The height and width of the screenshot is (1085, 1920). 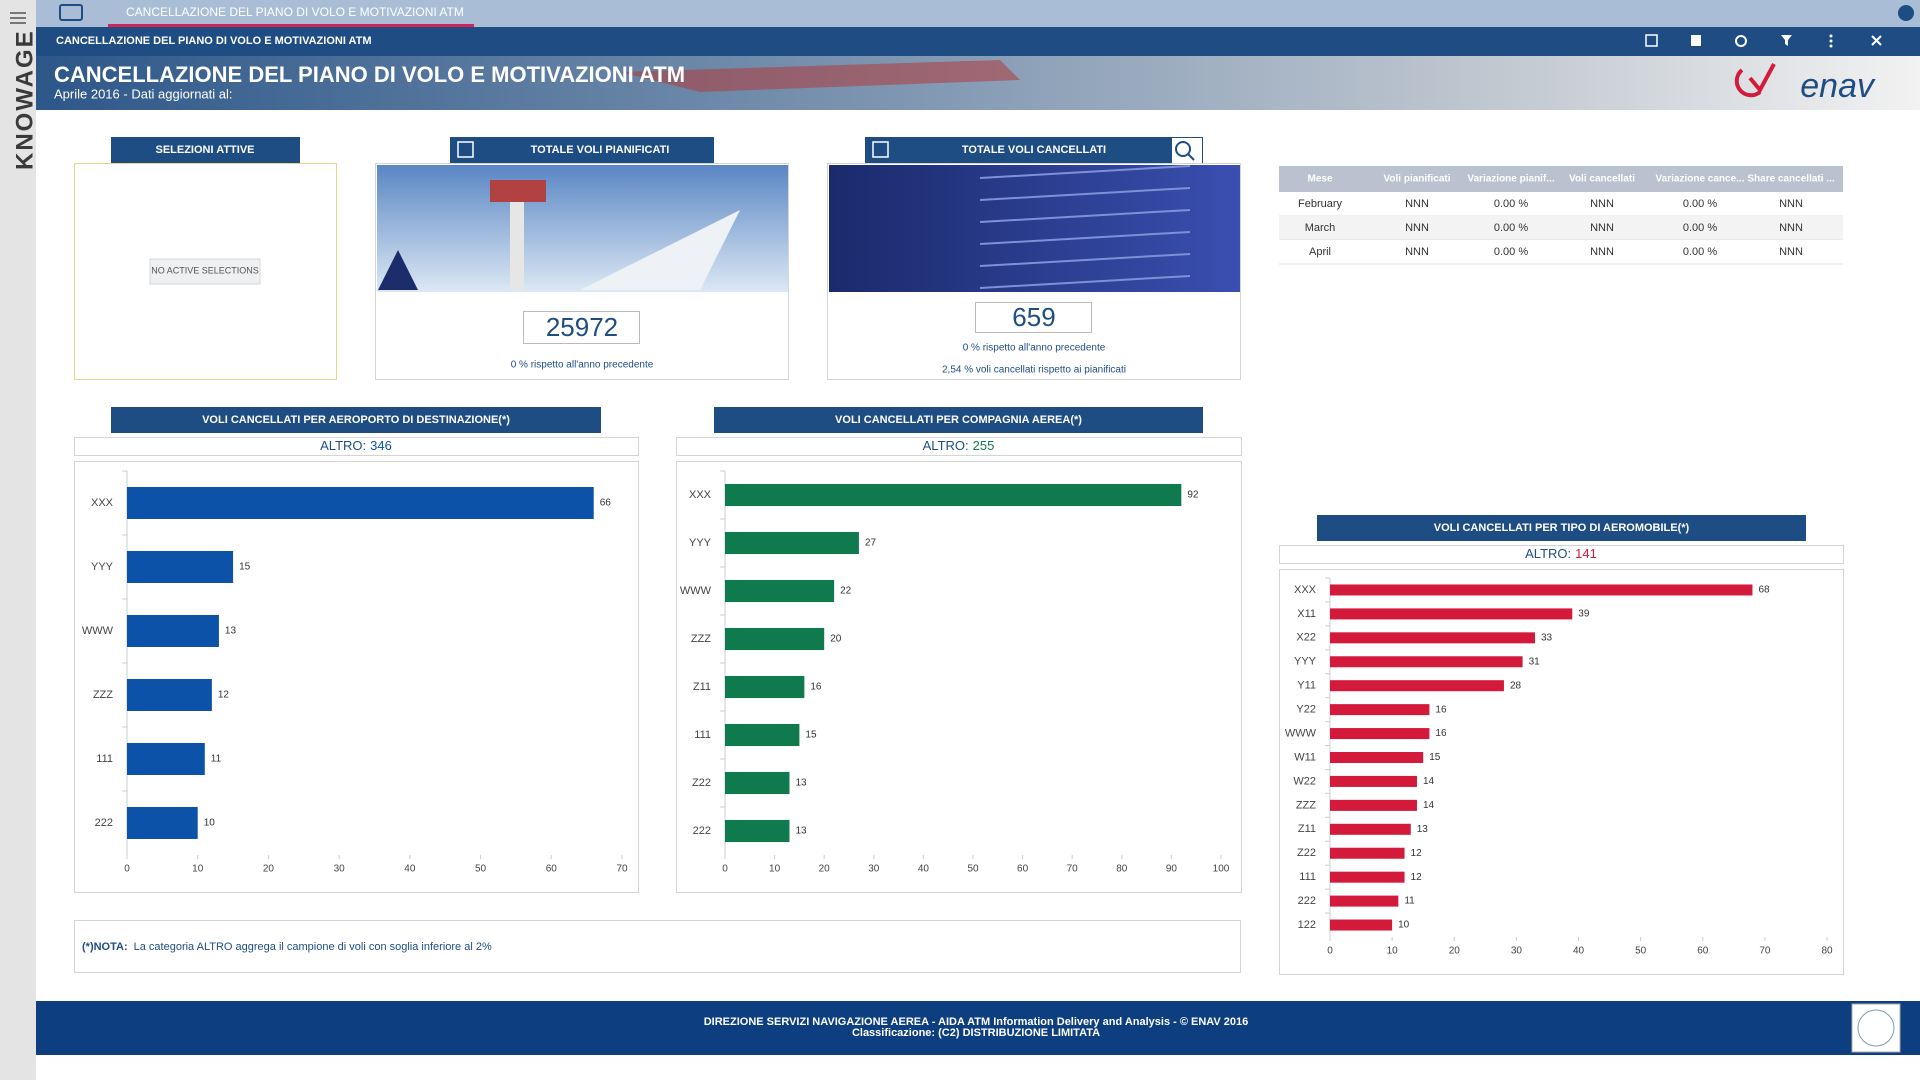 What do you see at coordinates (958, 420) in the screenshot?
I see `chart-title: VOLI CANCELLATI PER COMPAGNIA AEREA(*)` at bounding box center [958, 420].